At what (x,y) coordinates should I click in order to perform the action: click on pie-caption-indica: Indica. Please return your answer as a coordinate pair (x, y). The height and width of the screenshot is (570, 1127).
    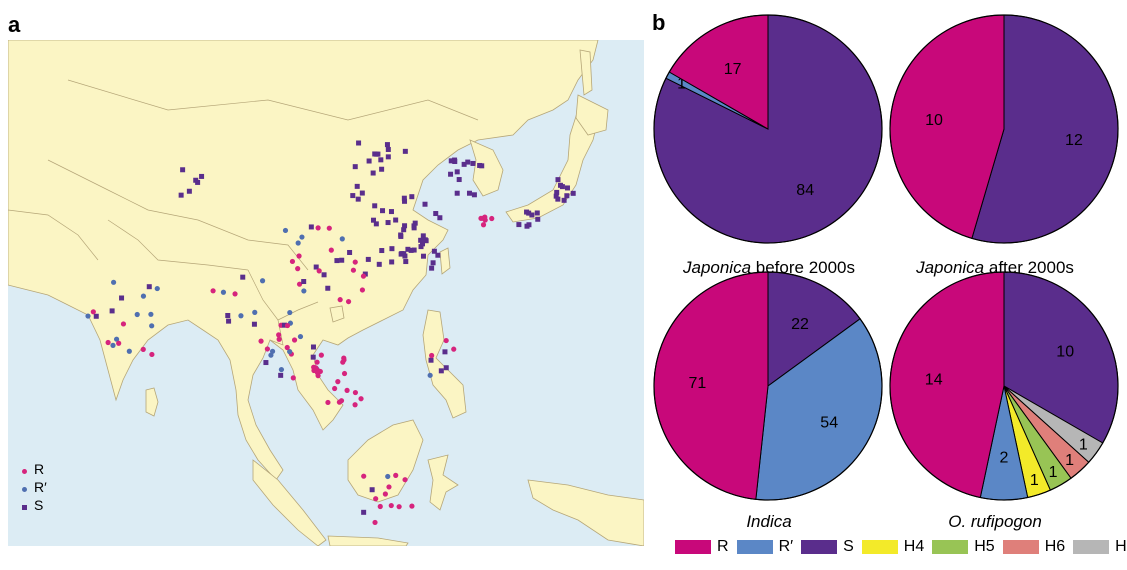
    Looking at the image, I should click on (769, 521).